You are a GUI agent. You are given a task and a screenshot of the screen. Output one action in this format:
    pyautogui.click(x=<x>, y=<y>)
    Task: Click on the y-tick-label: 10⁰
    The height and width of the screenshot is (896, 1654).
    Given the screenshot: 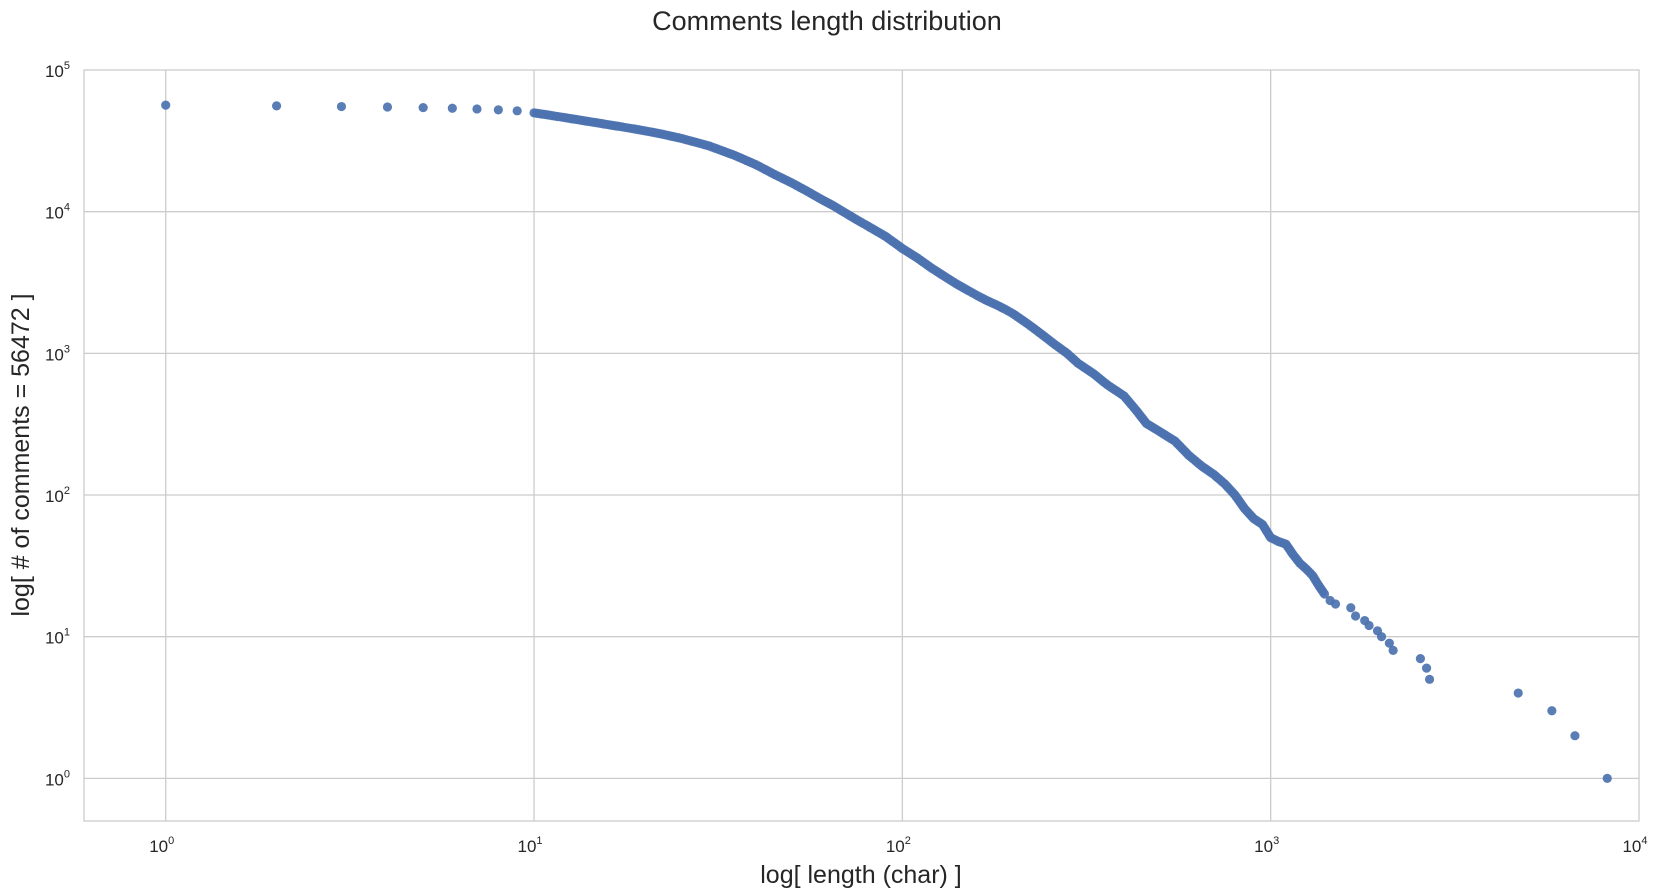 What is the action you would take?
    pyautogui.click(x=57, y=778)
    